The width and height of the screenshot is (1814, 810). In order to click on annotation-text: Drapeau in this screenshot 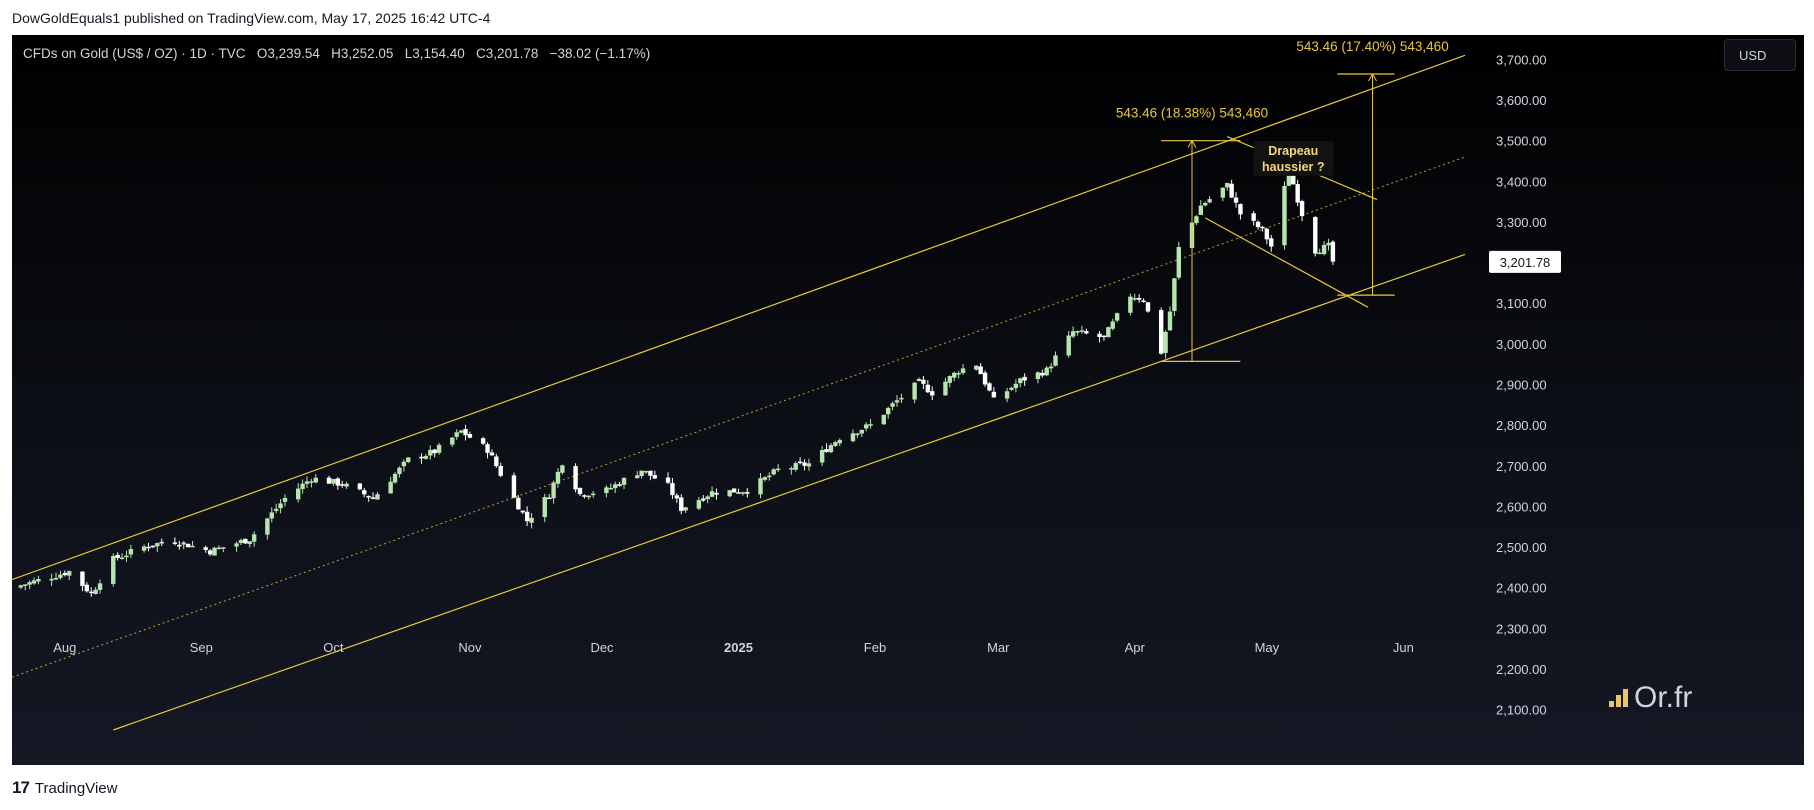, I will do `click(1293, 151)`.